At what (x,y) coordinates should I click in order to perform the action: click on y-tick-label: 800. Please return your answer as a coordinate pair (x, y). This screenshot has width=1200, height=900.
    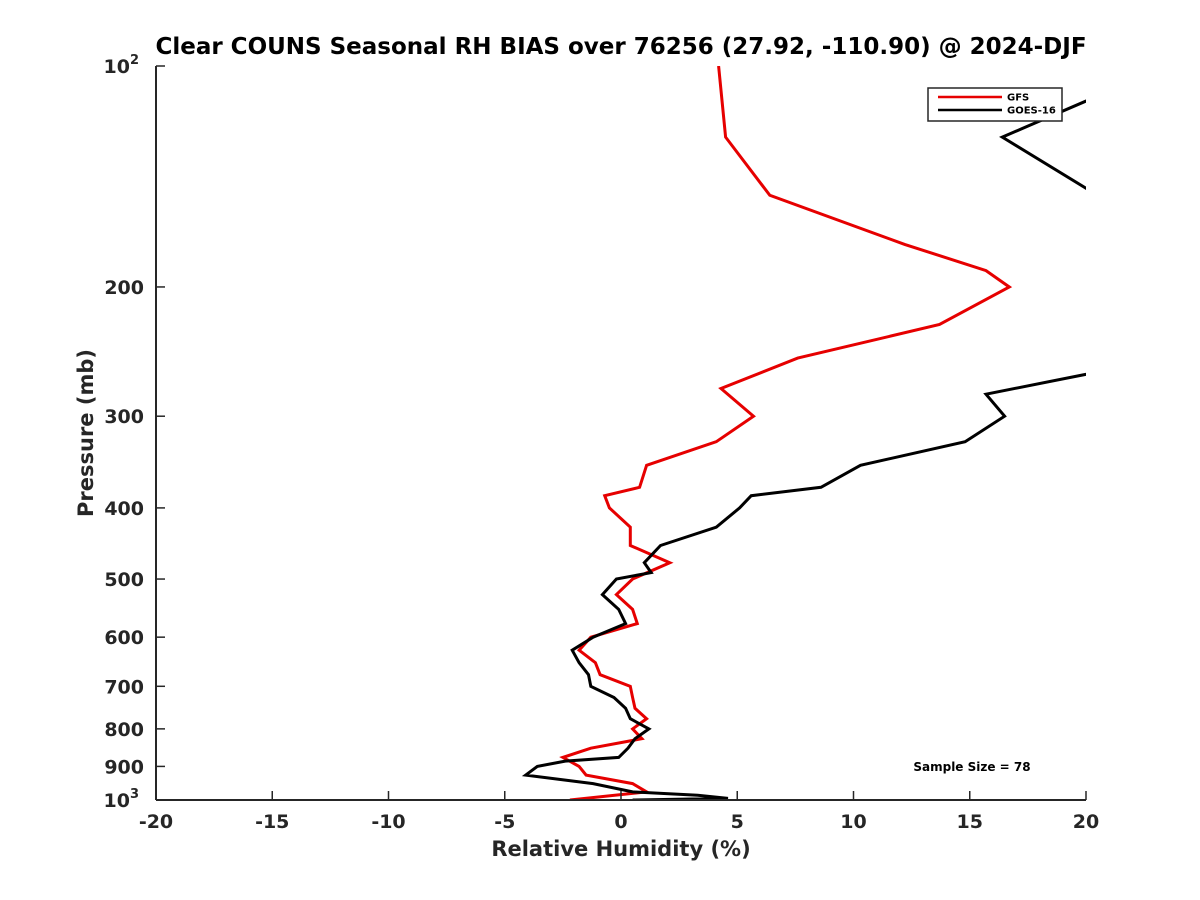
    Looking at the image, I should click on (124, 730).